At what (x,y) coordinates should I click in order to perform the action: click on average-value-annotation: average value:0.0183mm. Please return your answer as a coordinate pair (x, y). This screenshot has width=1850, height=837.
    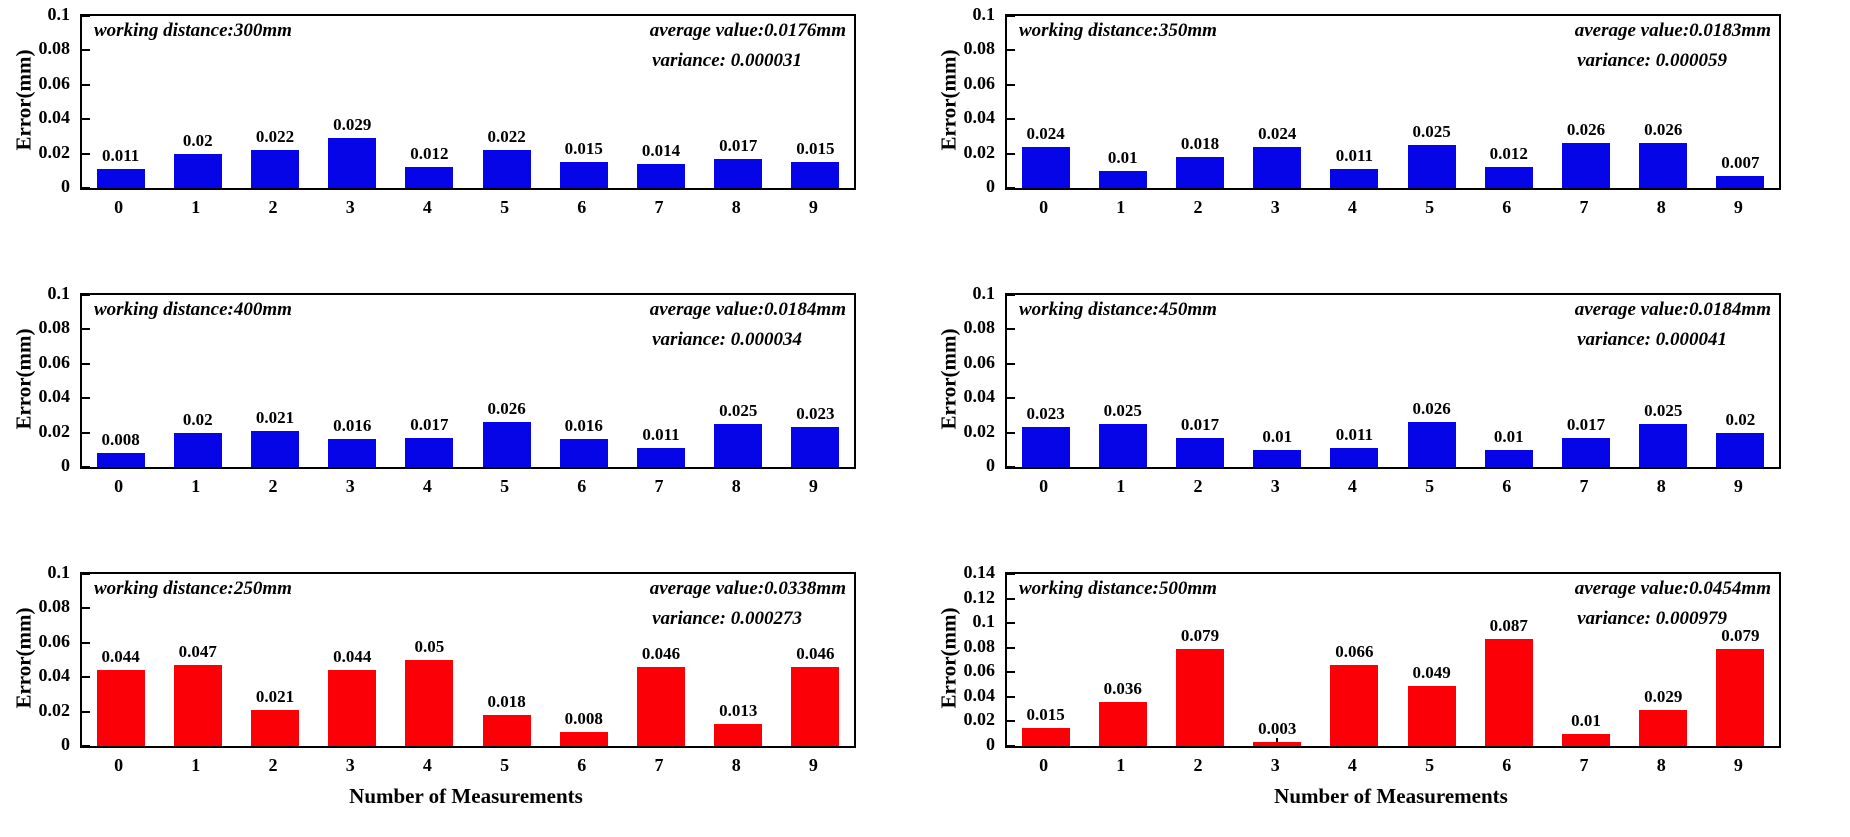
    Looking at the image, I should click on (1672, 30).